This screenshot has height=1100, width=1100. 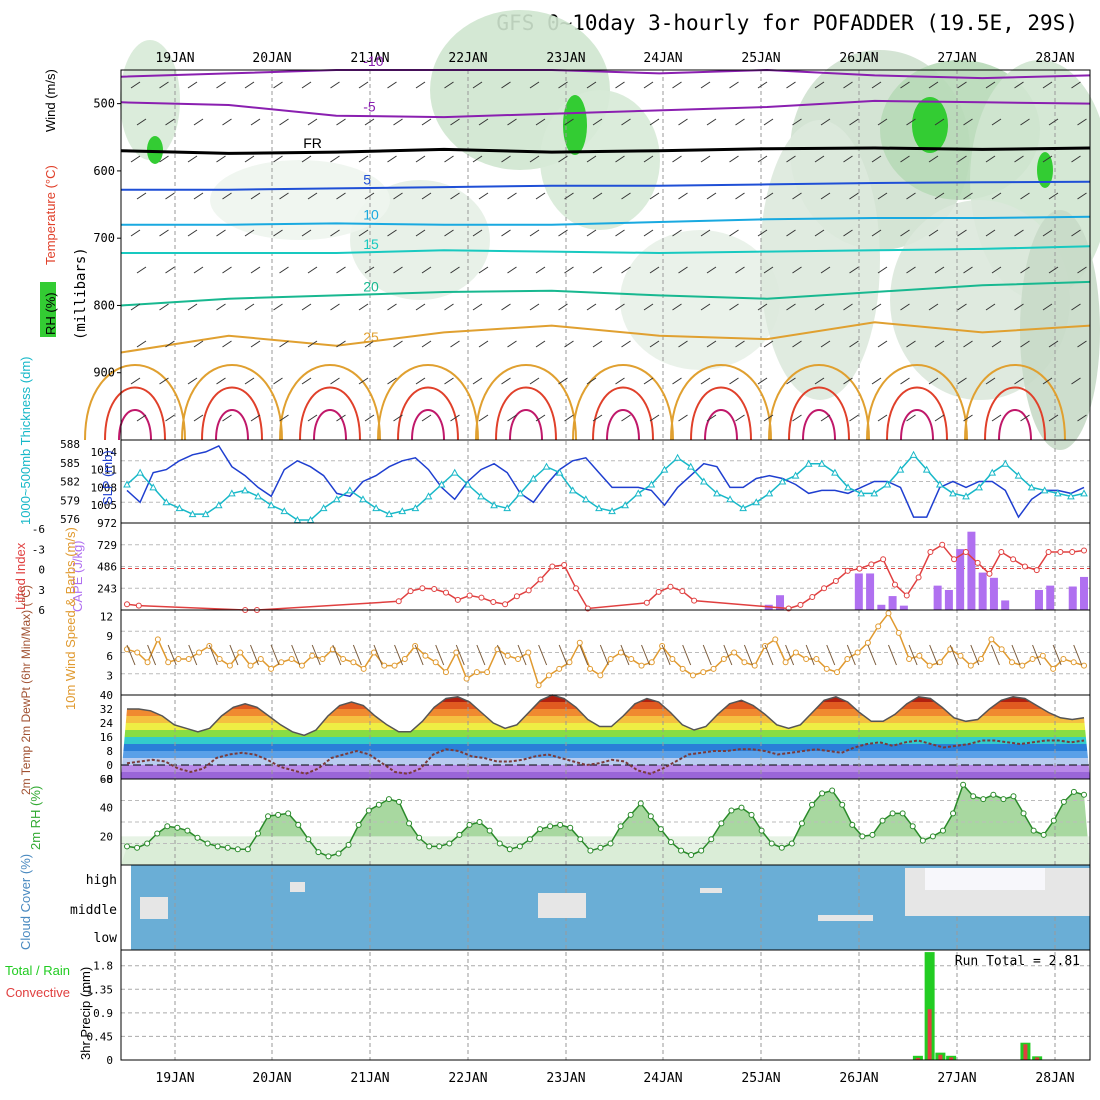 What do you see at coordinates (1045, 170) in the screenshot?
I see `rh-high-shading` at bounding box center [1045, 170].